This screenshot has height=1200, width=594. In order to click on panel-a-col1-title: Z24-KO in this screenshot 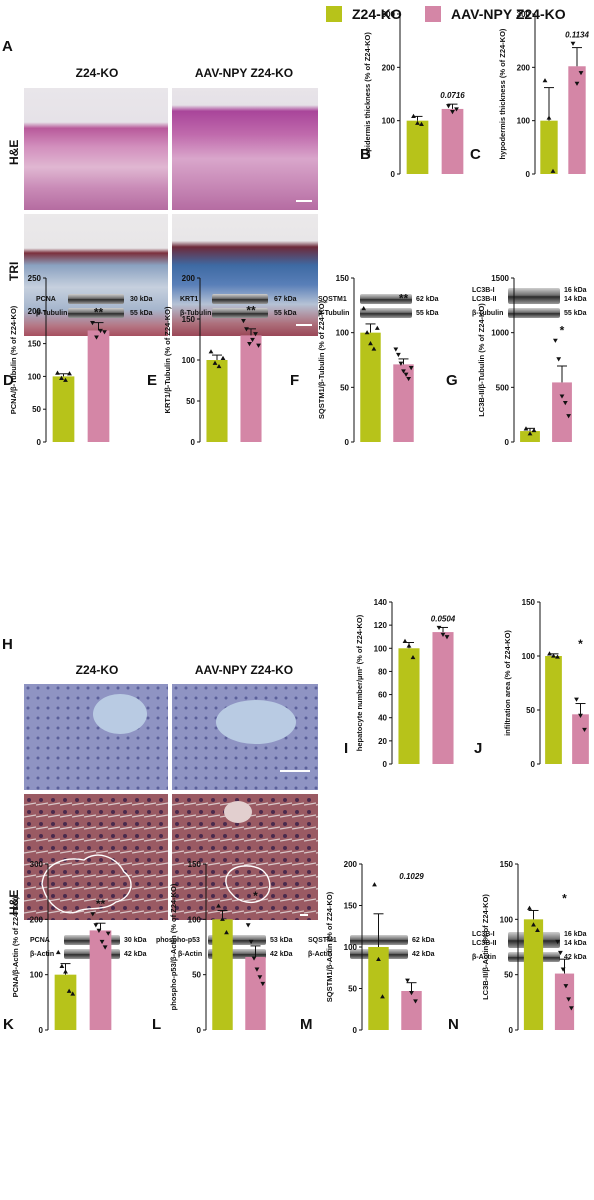, I will do `click(97, 73)`.